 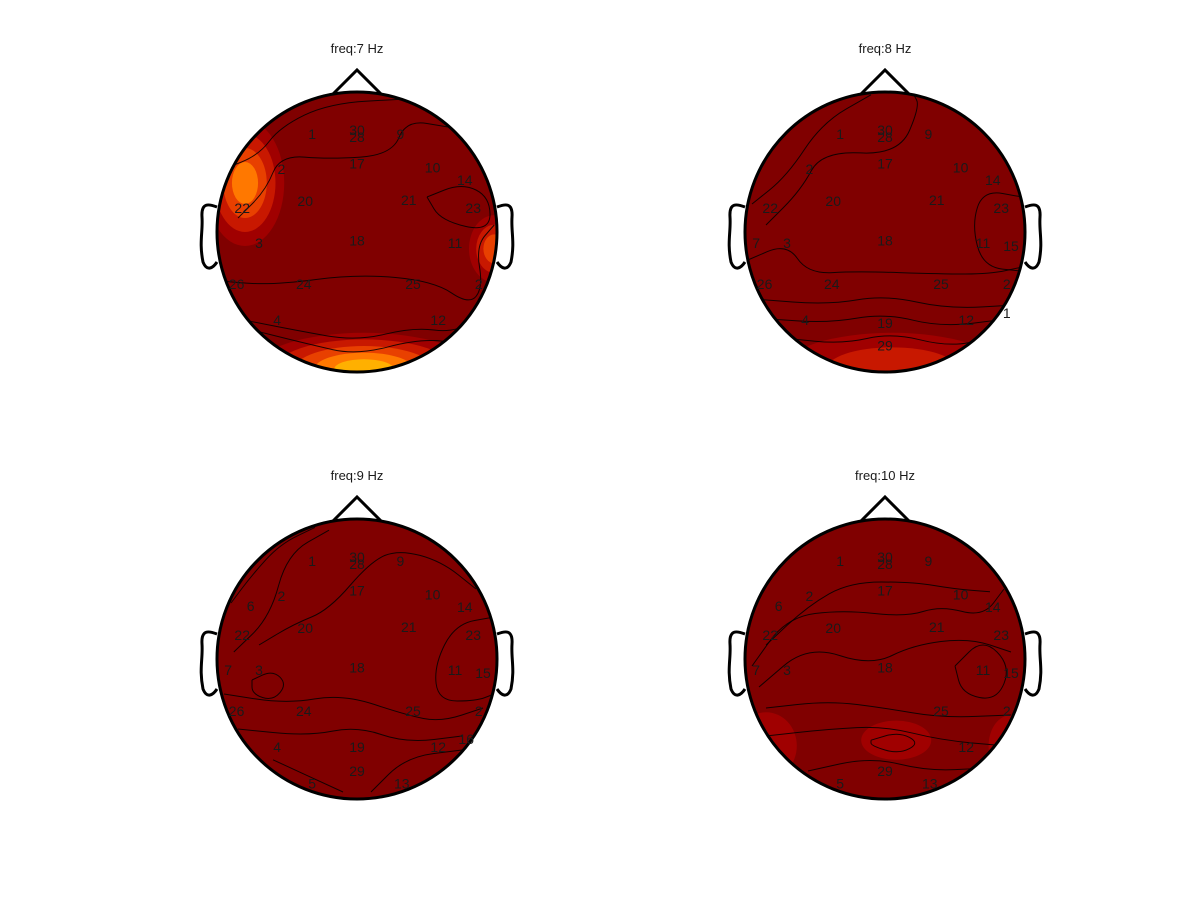 I want to click on electrode-label: 16, so click(x=466, y=739).